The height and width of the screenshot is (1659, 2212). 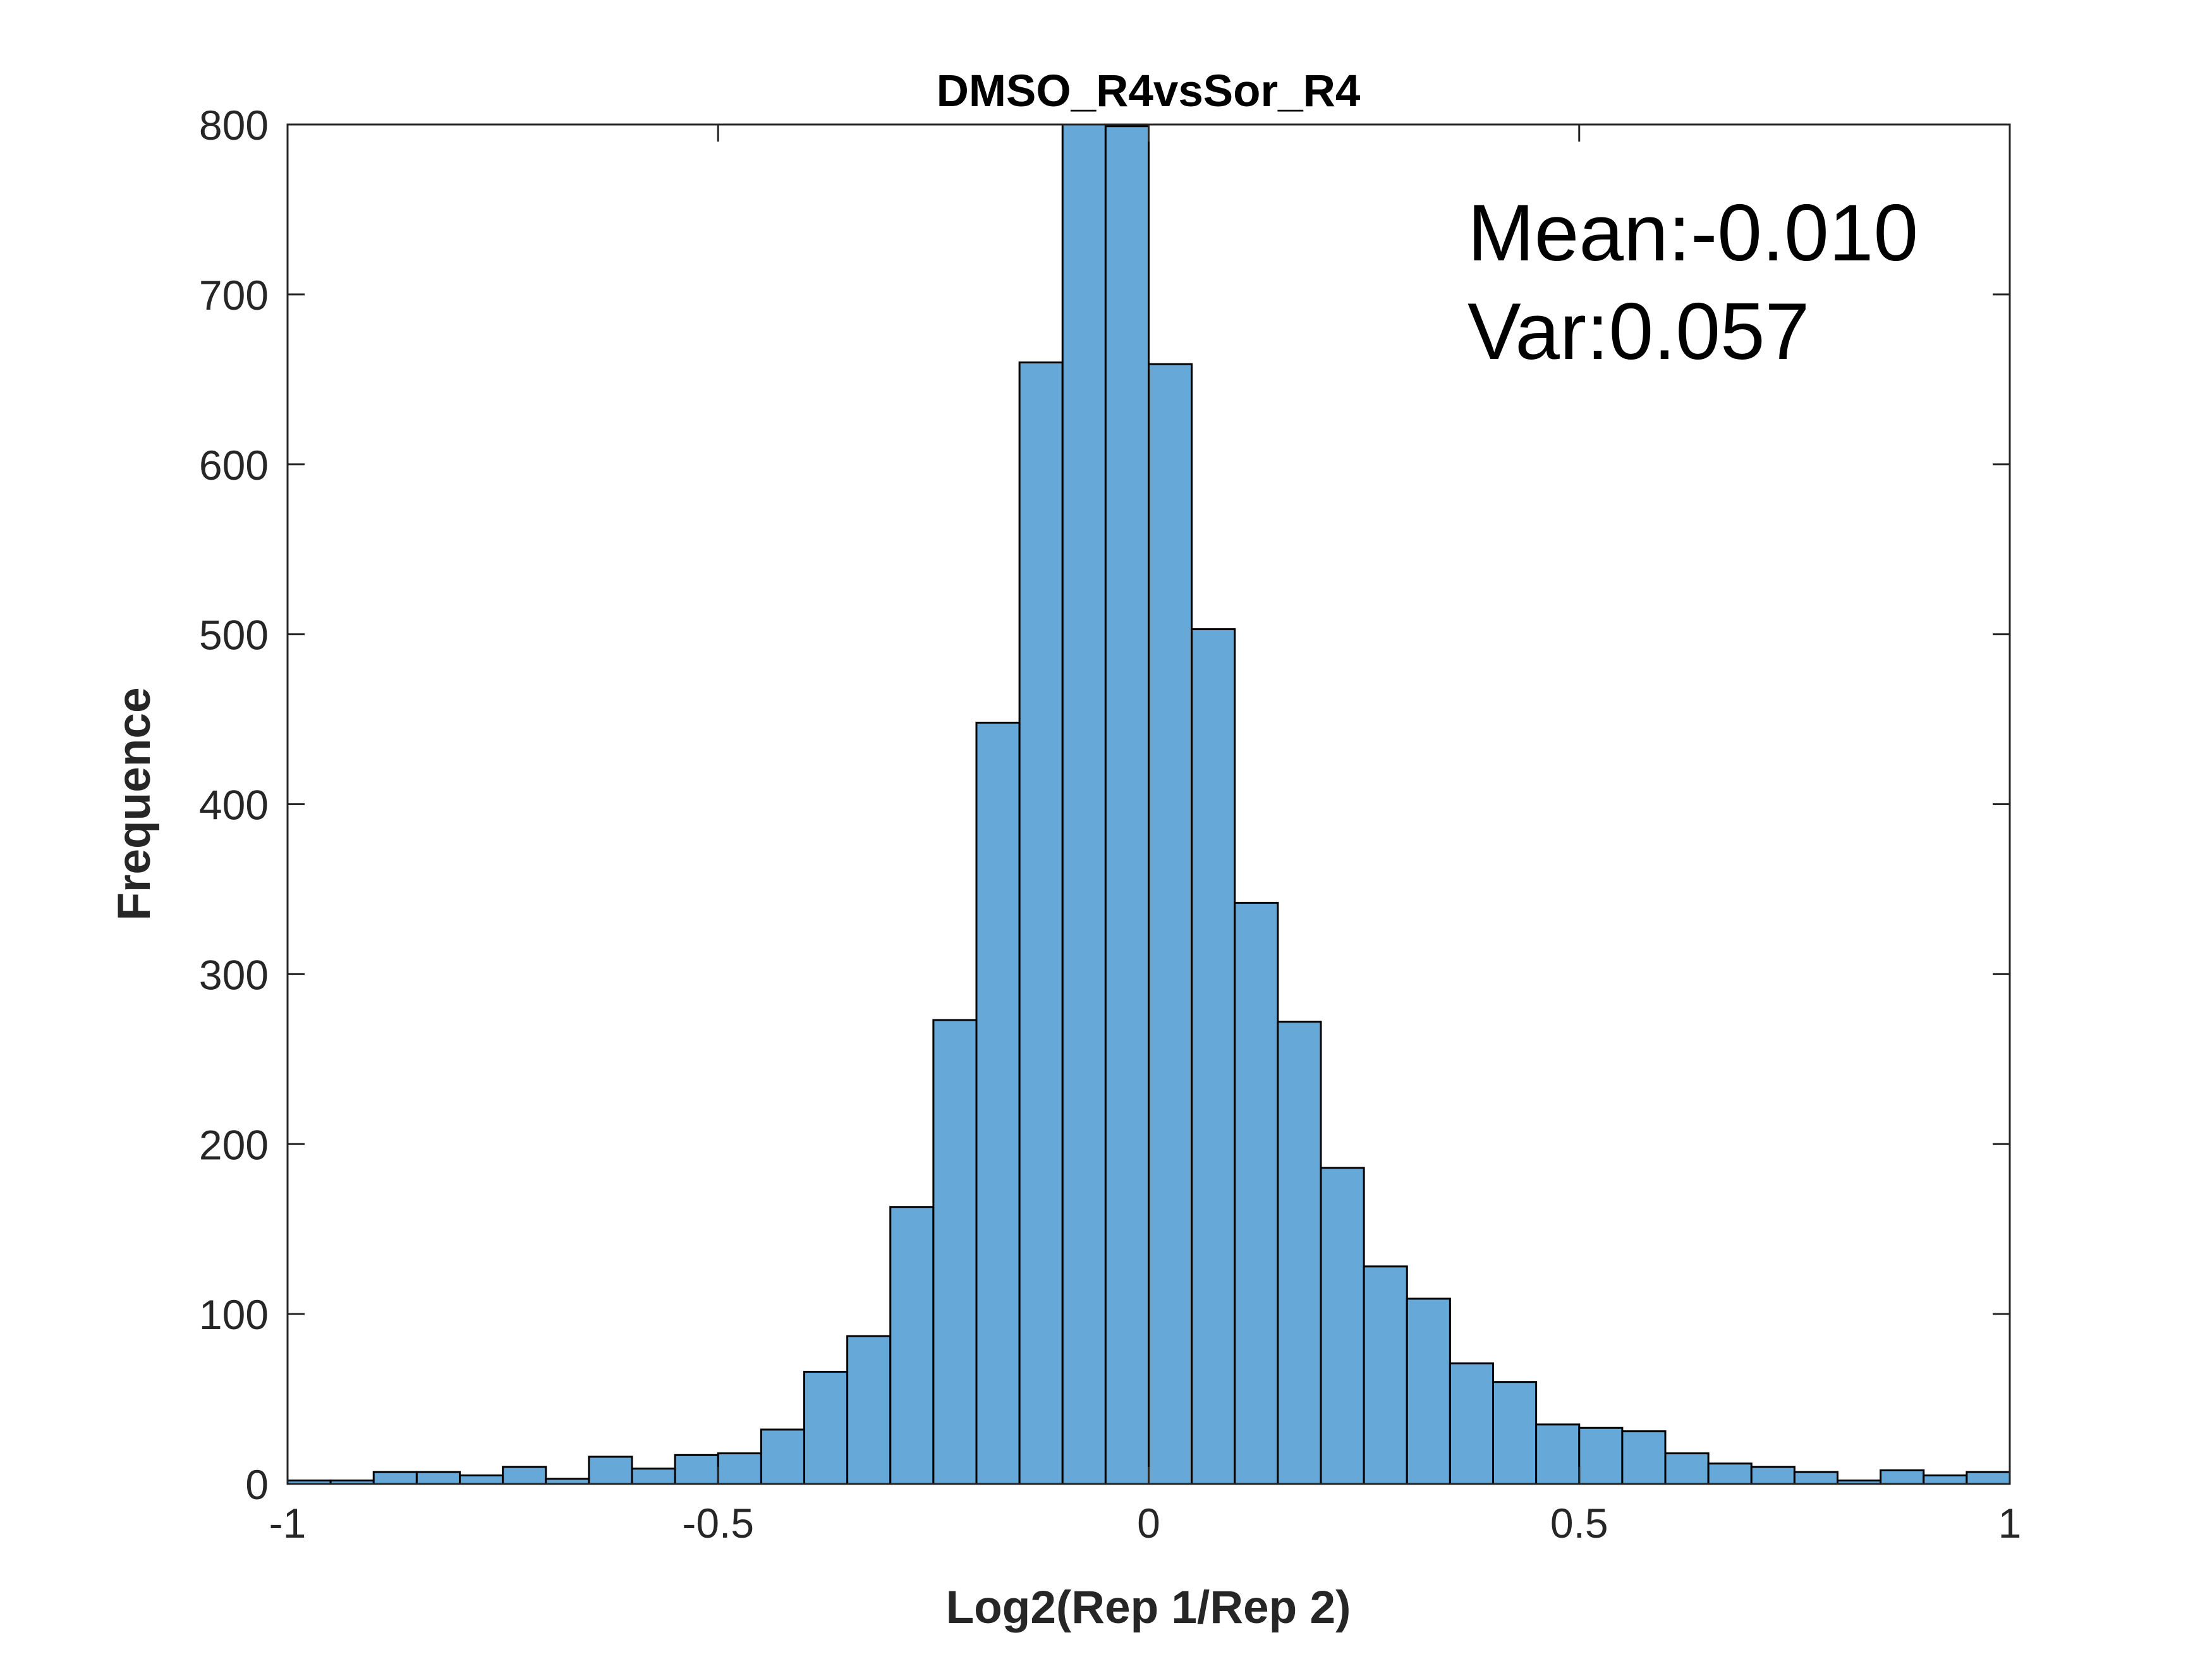 I want to click on x-tick-label: 0, so click(x=1148, y=1523).